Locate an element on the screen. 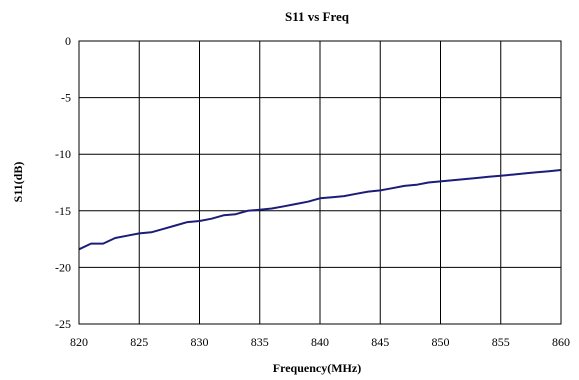  x-tick-label: 835 is located at coordinates (260, 342).